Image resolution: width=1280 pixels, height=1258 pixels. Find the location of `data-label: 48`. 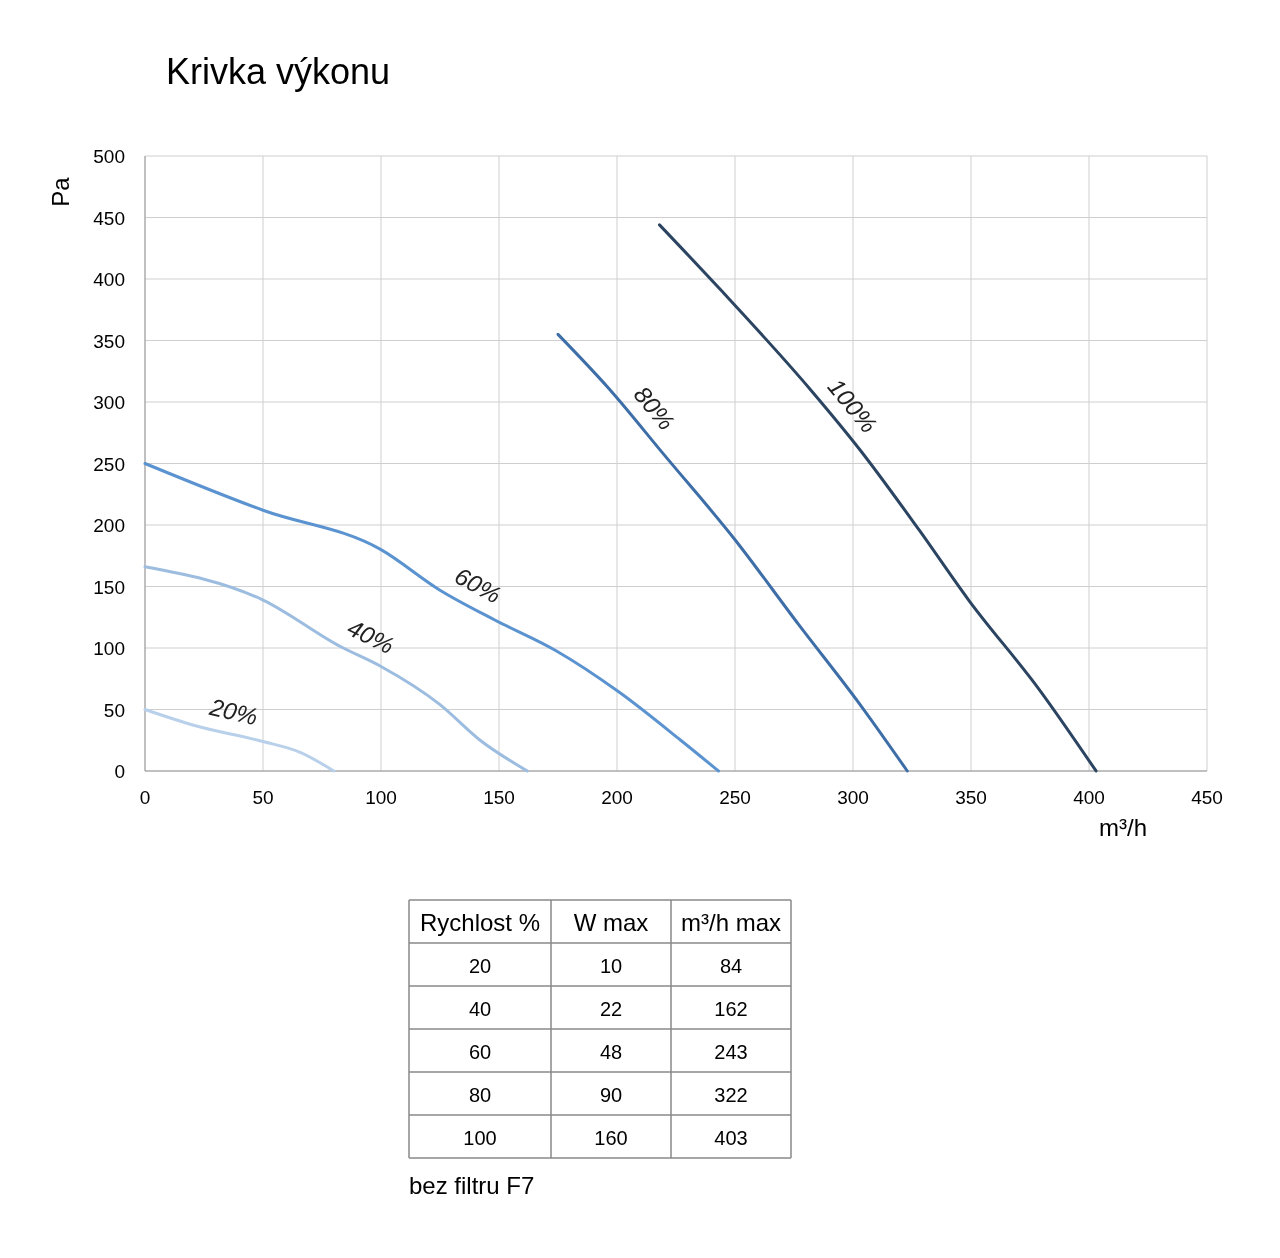

data-label: 48 is located at coordinates (611, 1052).